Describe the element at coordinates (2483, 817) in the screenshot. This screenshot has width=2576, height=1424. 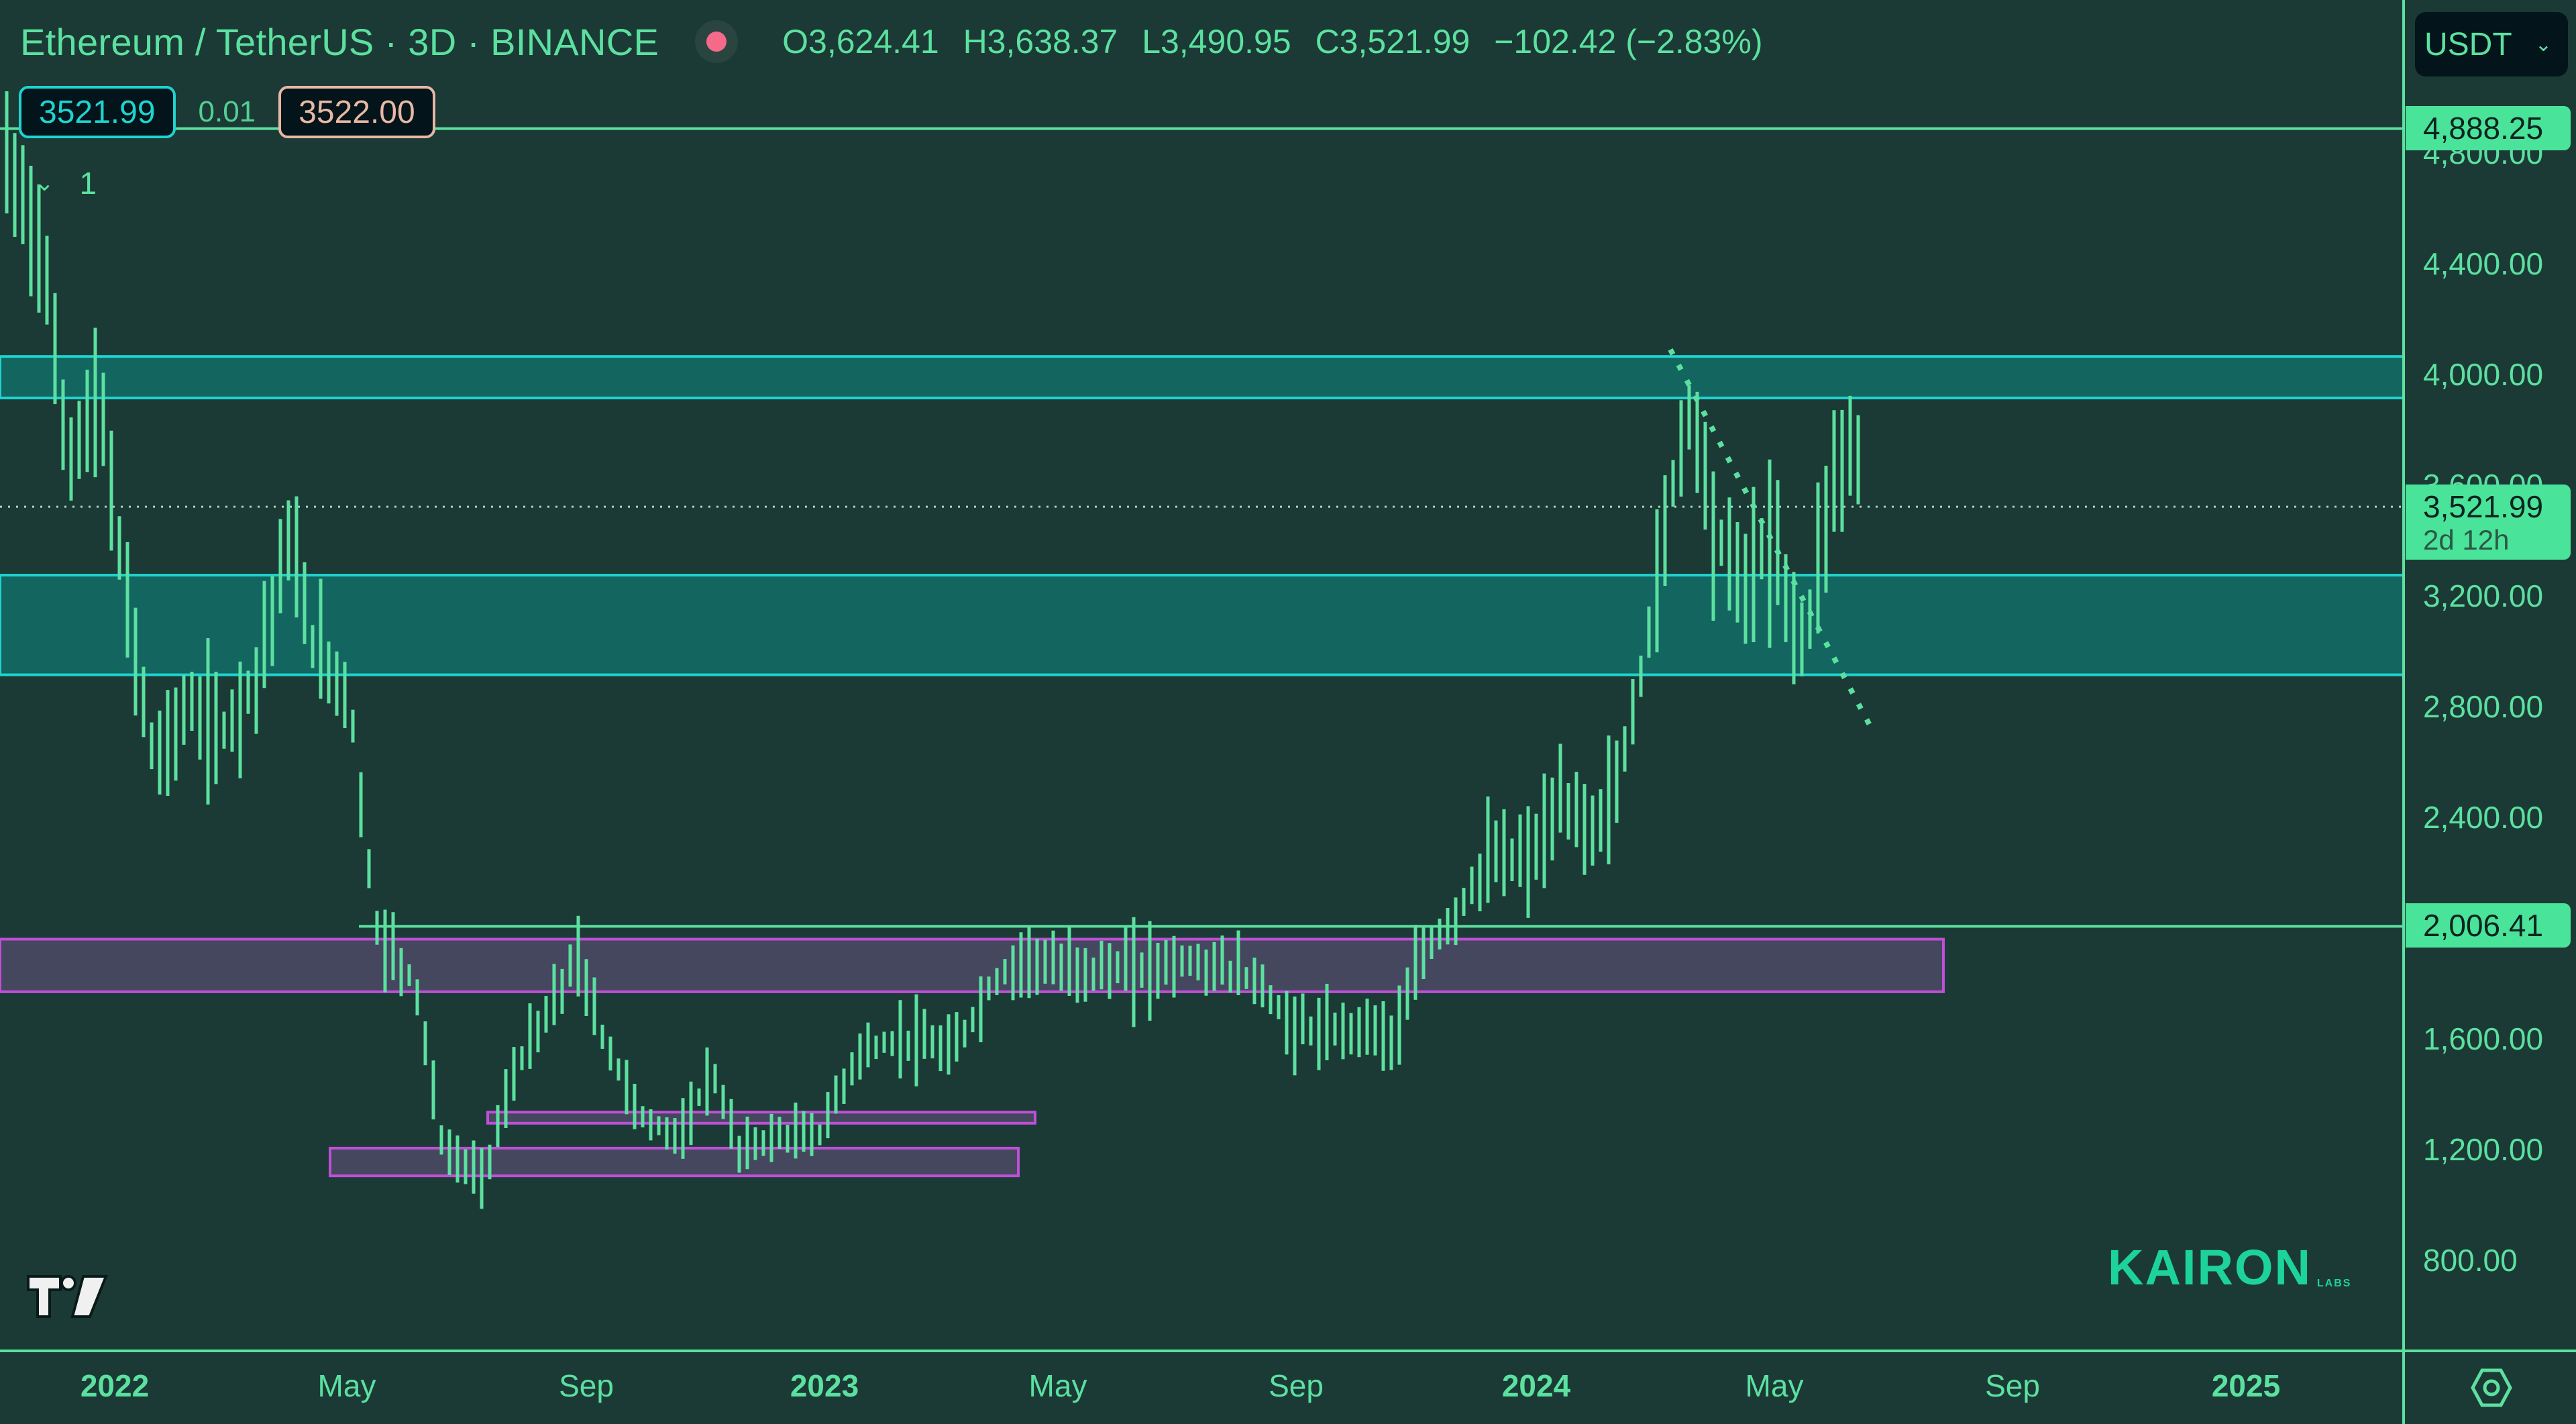
I see `price-tick-label: 2,400.00` at that location.